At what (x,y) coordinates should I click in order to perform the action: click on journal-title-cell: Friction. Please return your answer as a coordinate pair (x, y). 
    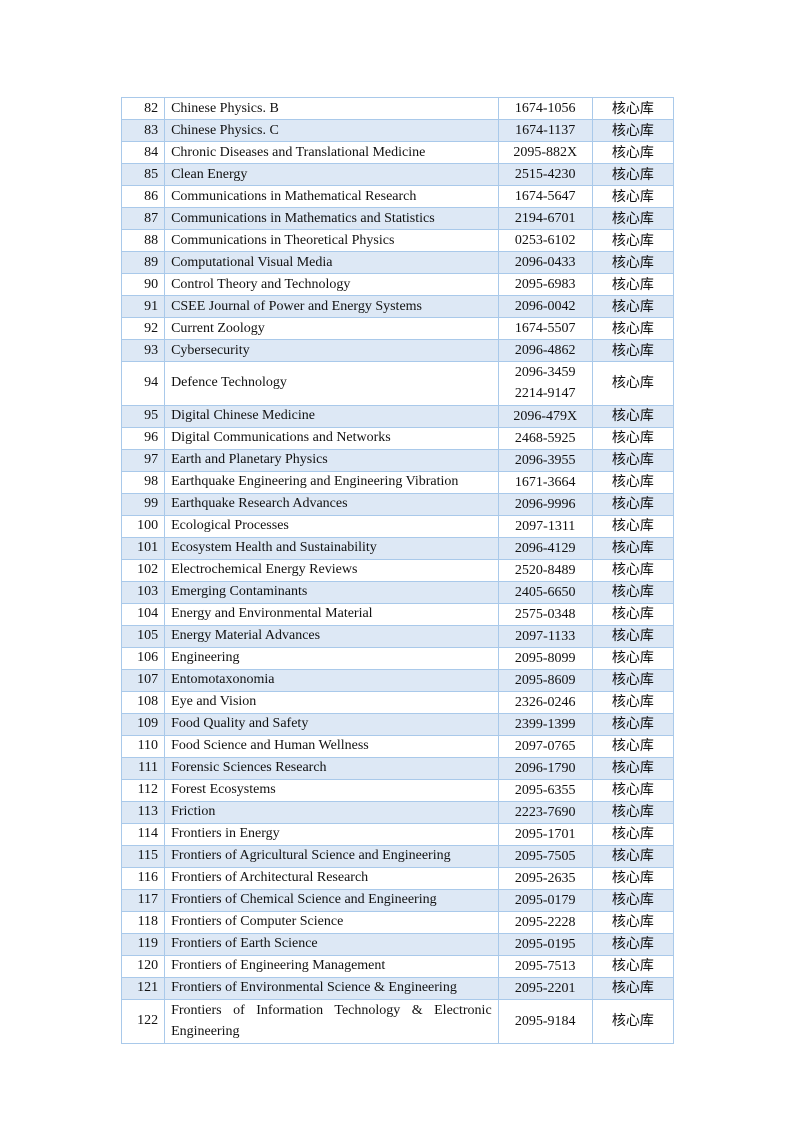
    Looking at the image, I should click on (331, 812).